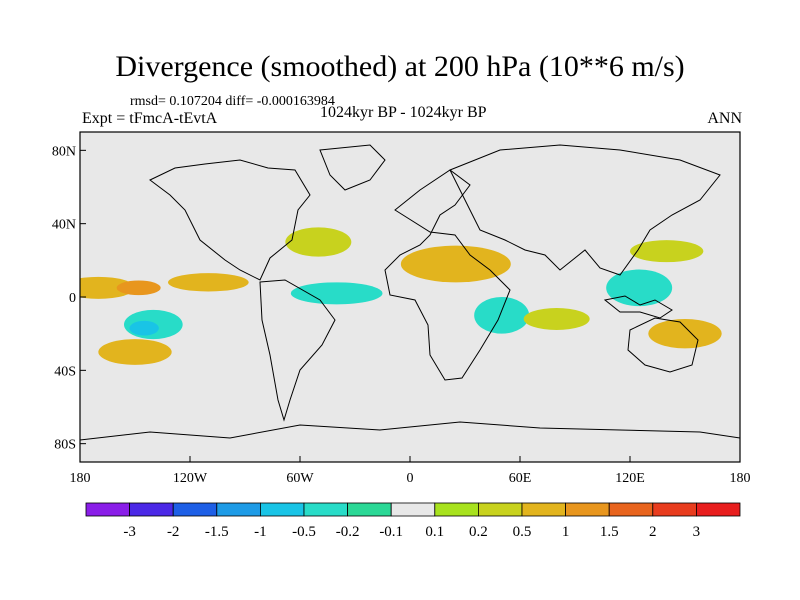 This screenshot has height=600, width=800. What do you see at coordinates (667, 251) in the screenshot?
I see `region-north-pacific-green` at bounding box center [667, 251].